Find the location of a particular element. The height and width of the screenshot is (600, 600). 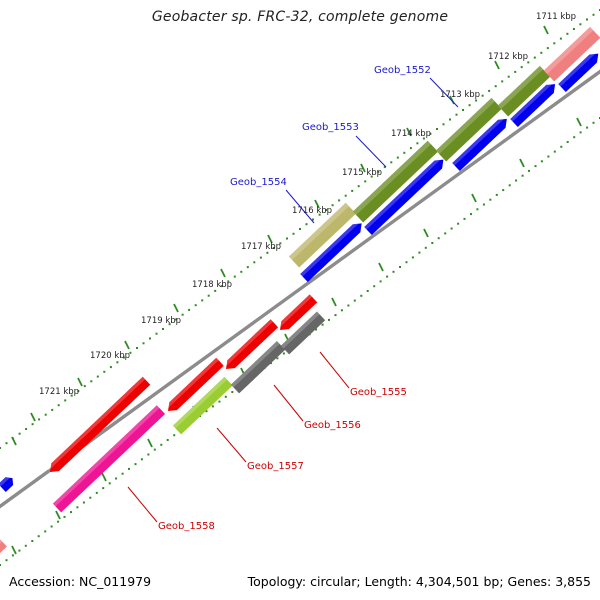

reverse-gene-label: Geob_1557 is located at coordinates (275, 466).